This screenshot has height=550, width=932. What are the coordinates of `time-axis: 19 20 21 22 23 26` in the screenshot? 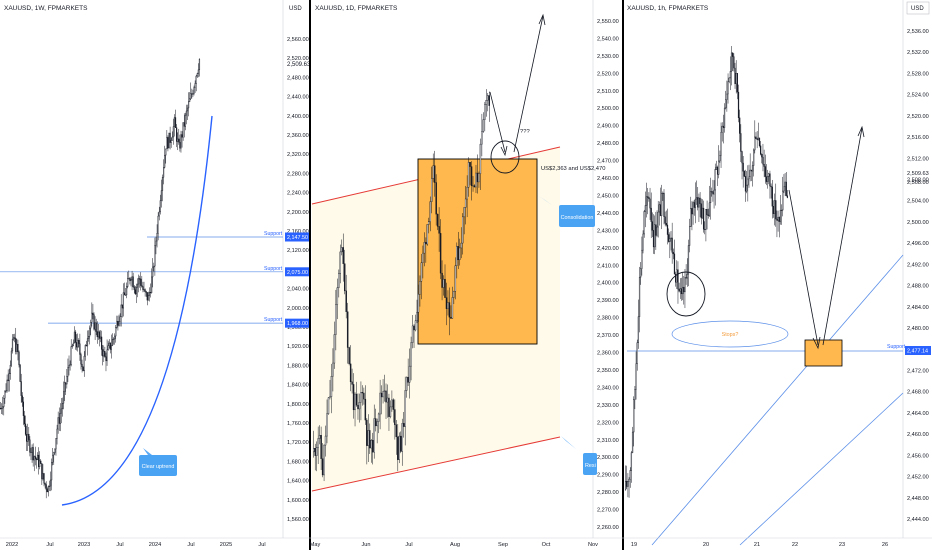 It's located at (759, 545).